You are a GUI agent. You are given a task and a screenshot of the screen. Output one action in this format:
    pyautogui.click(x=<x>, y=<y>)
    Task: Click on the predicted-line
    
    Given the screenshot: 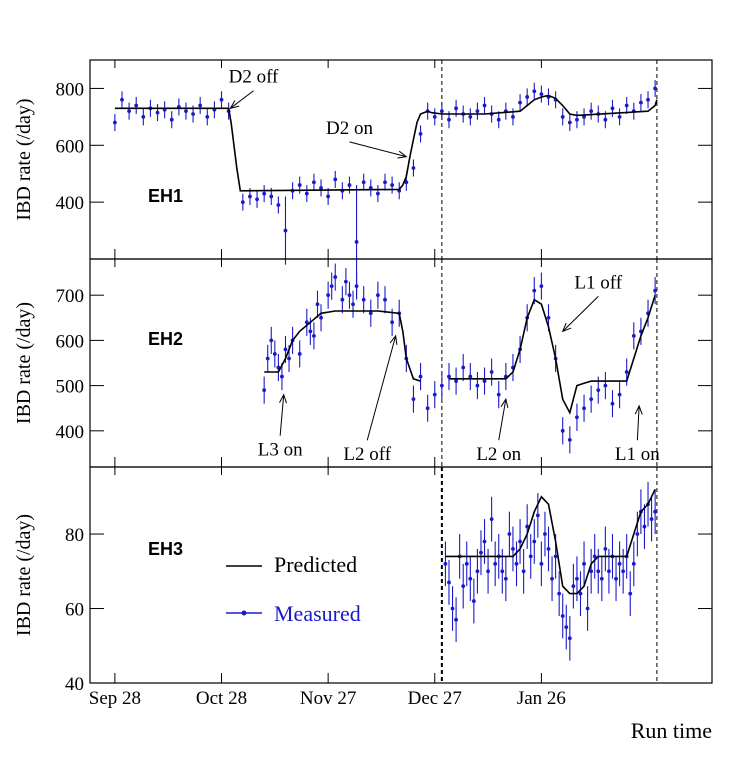 What is the action you would take?
    pyautogui.click(x=550, y=541)
    